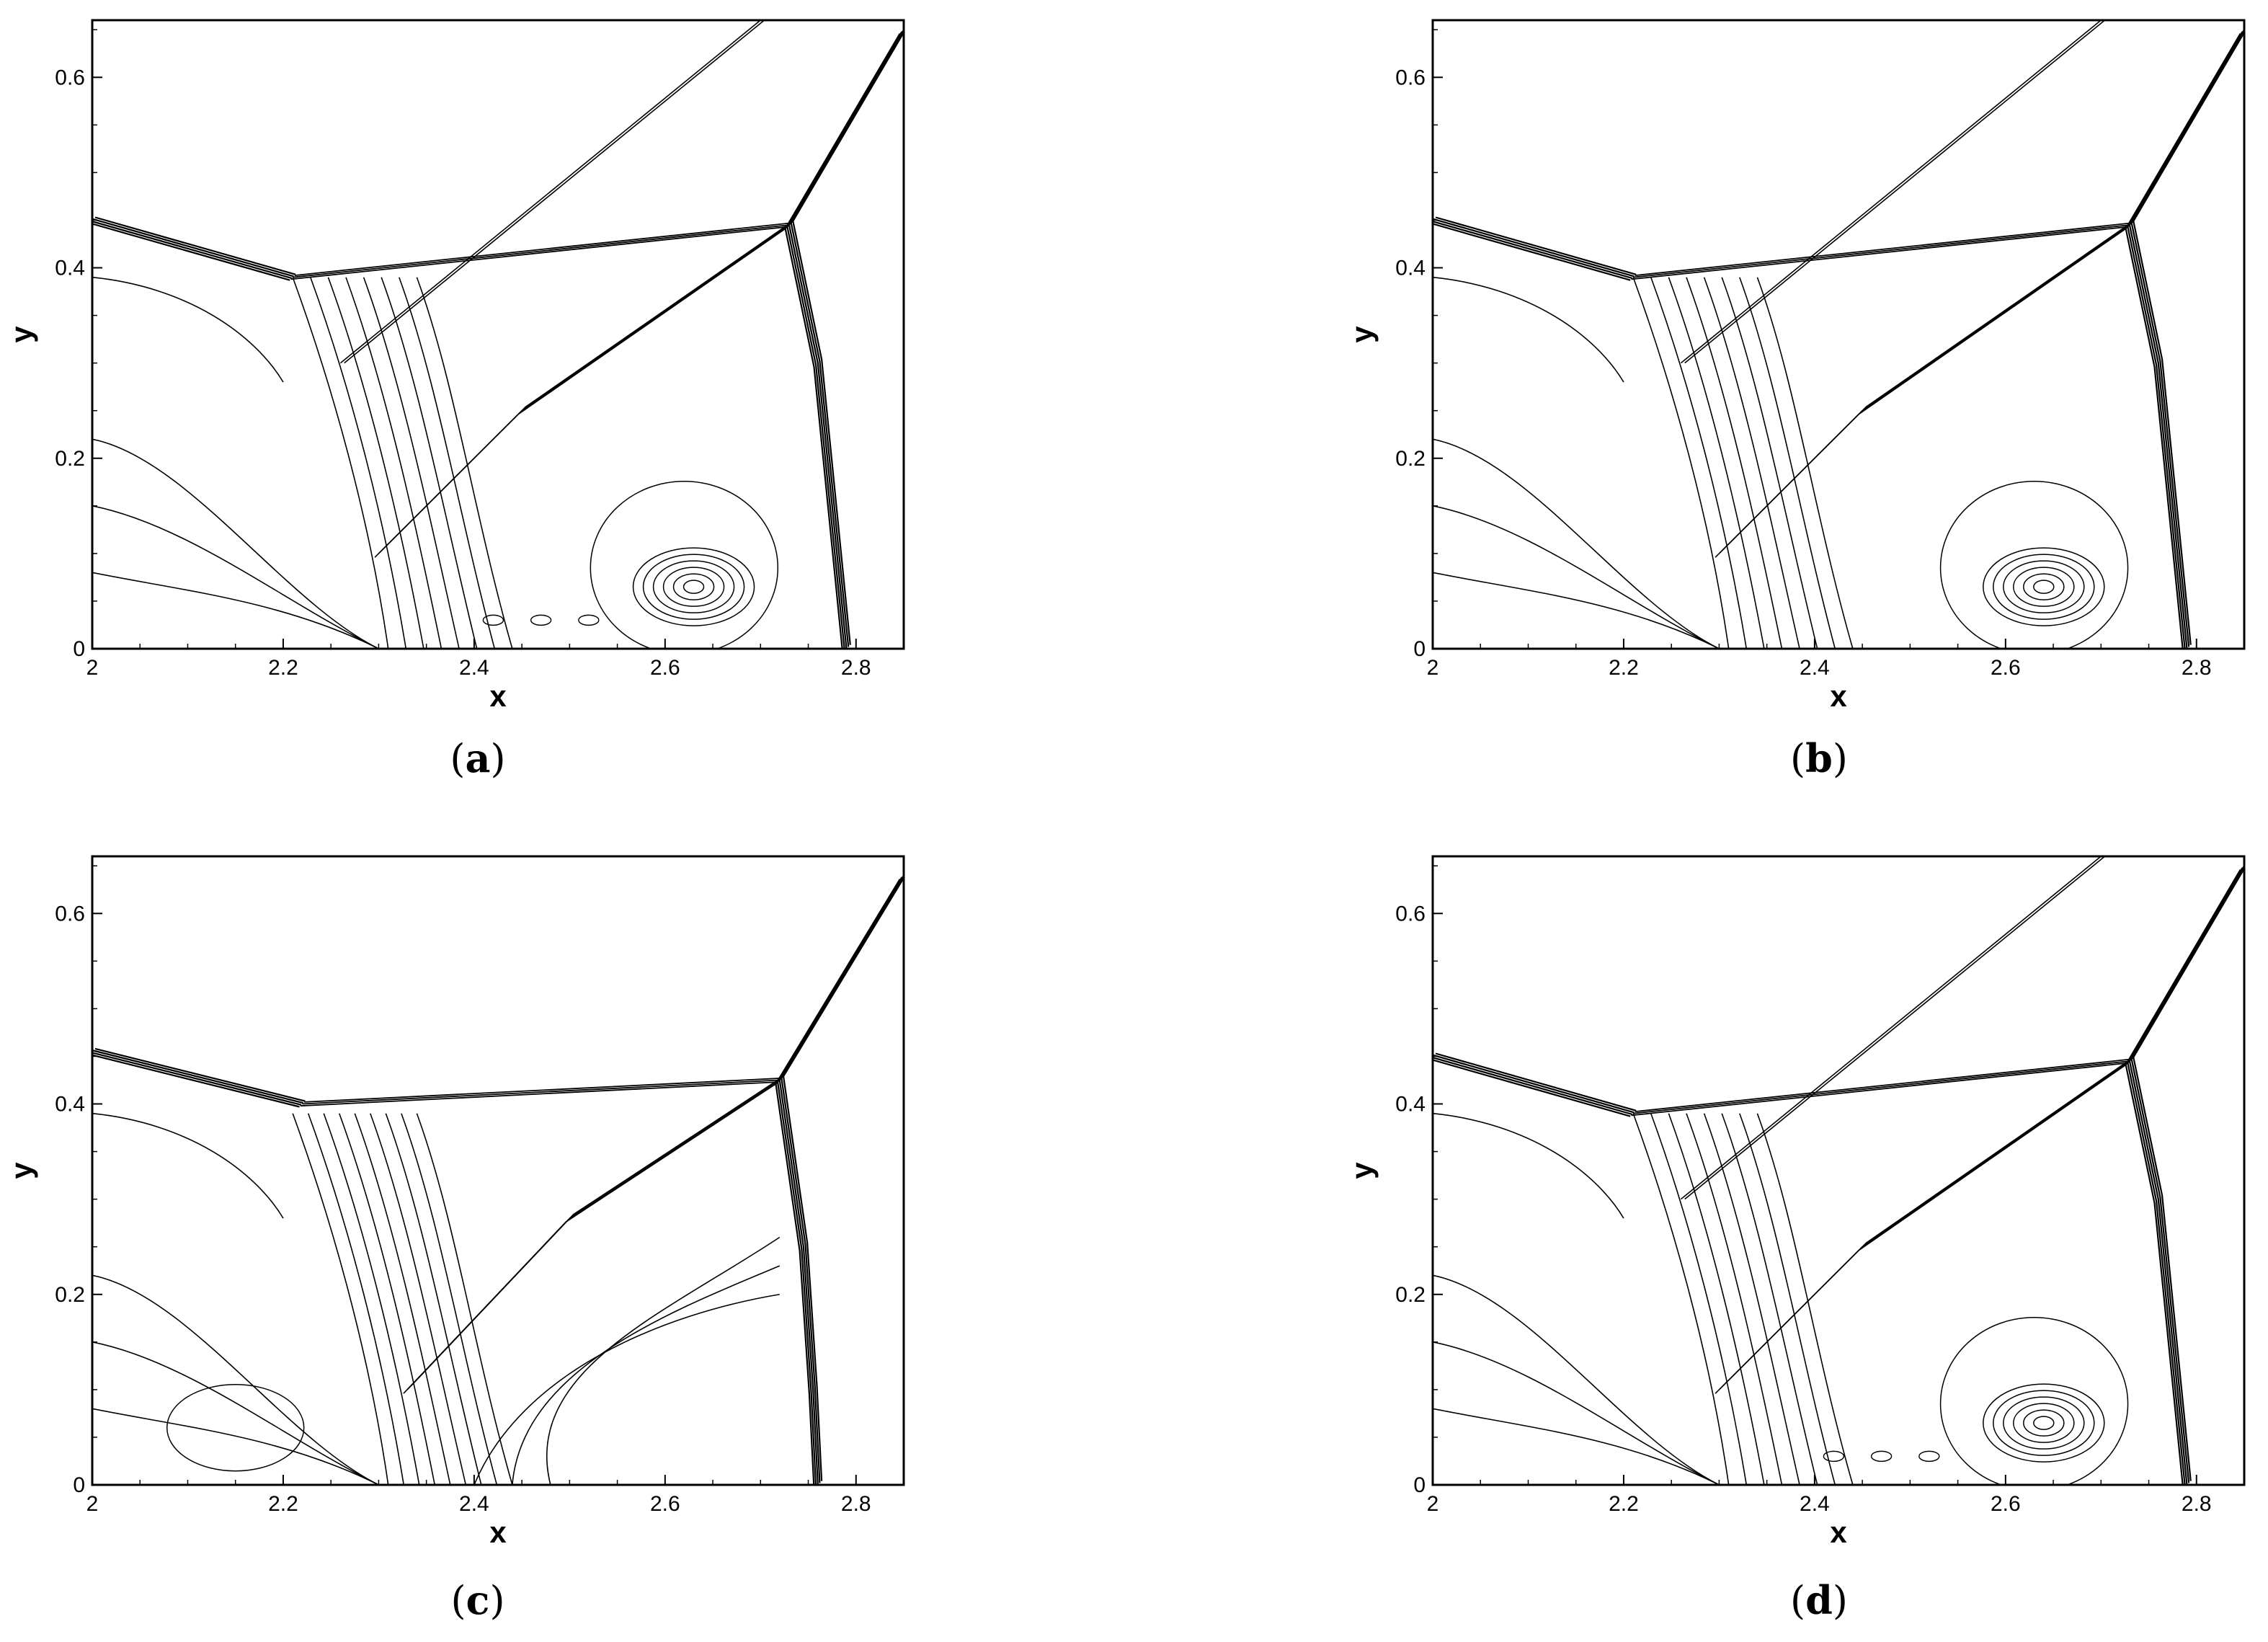 Image resolution: width=2268 pixels, height=1642 pixels. I want to click on incident-shock, so click(199, 1077).